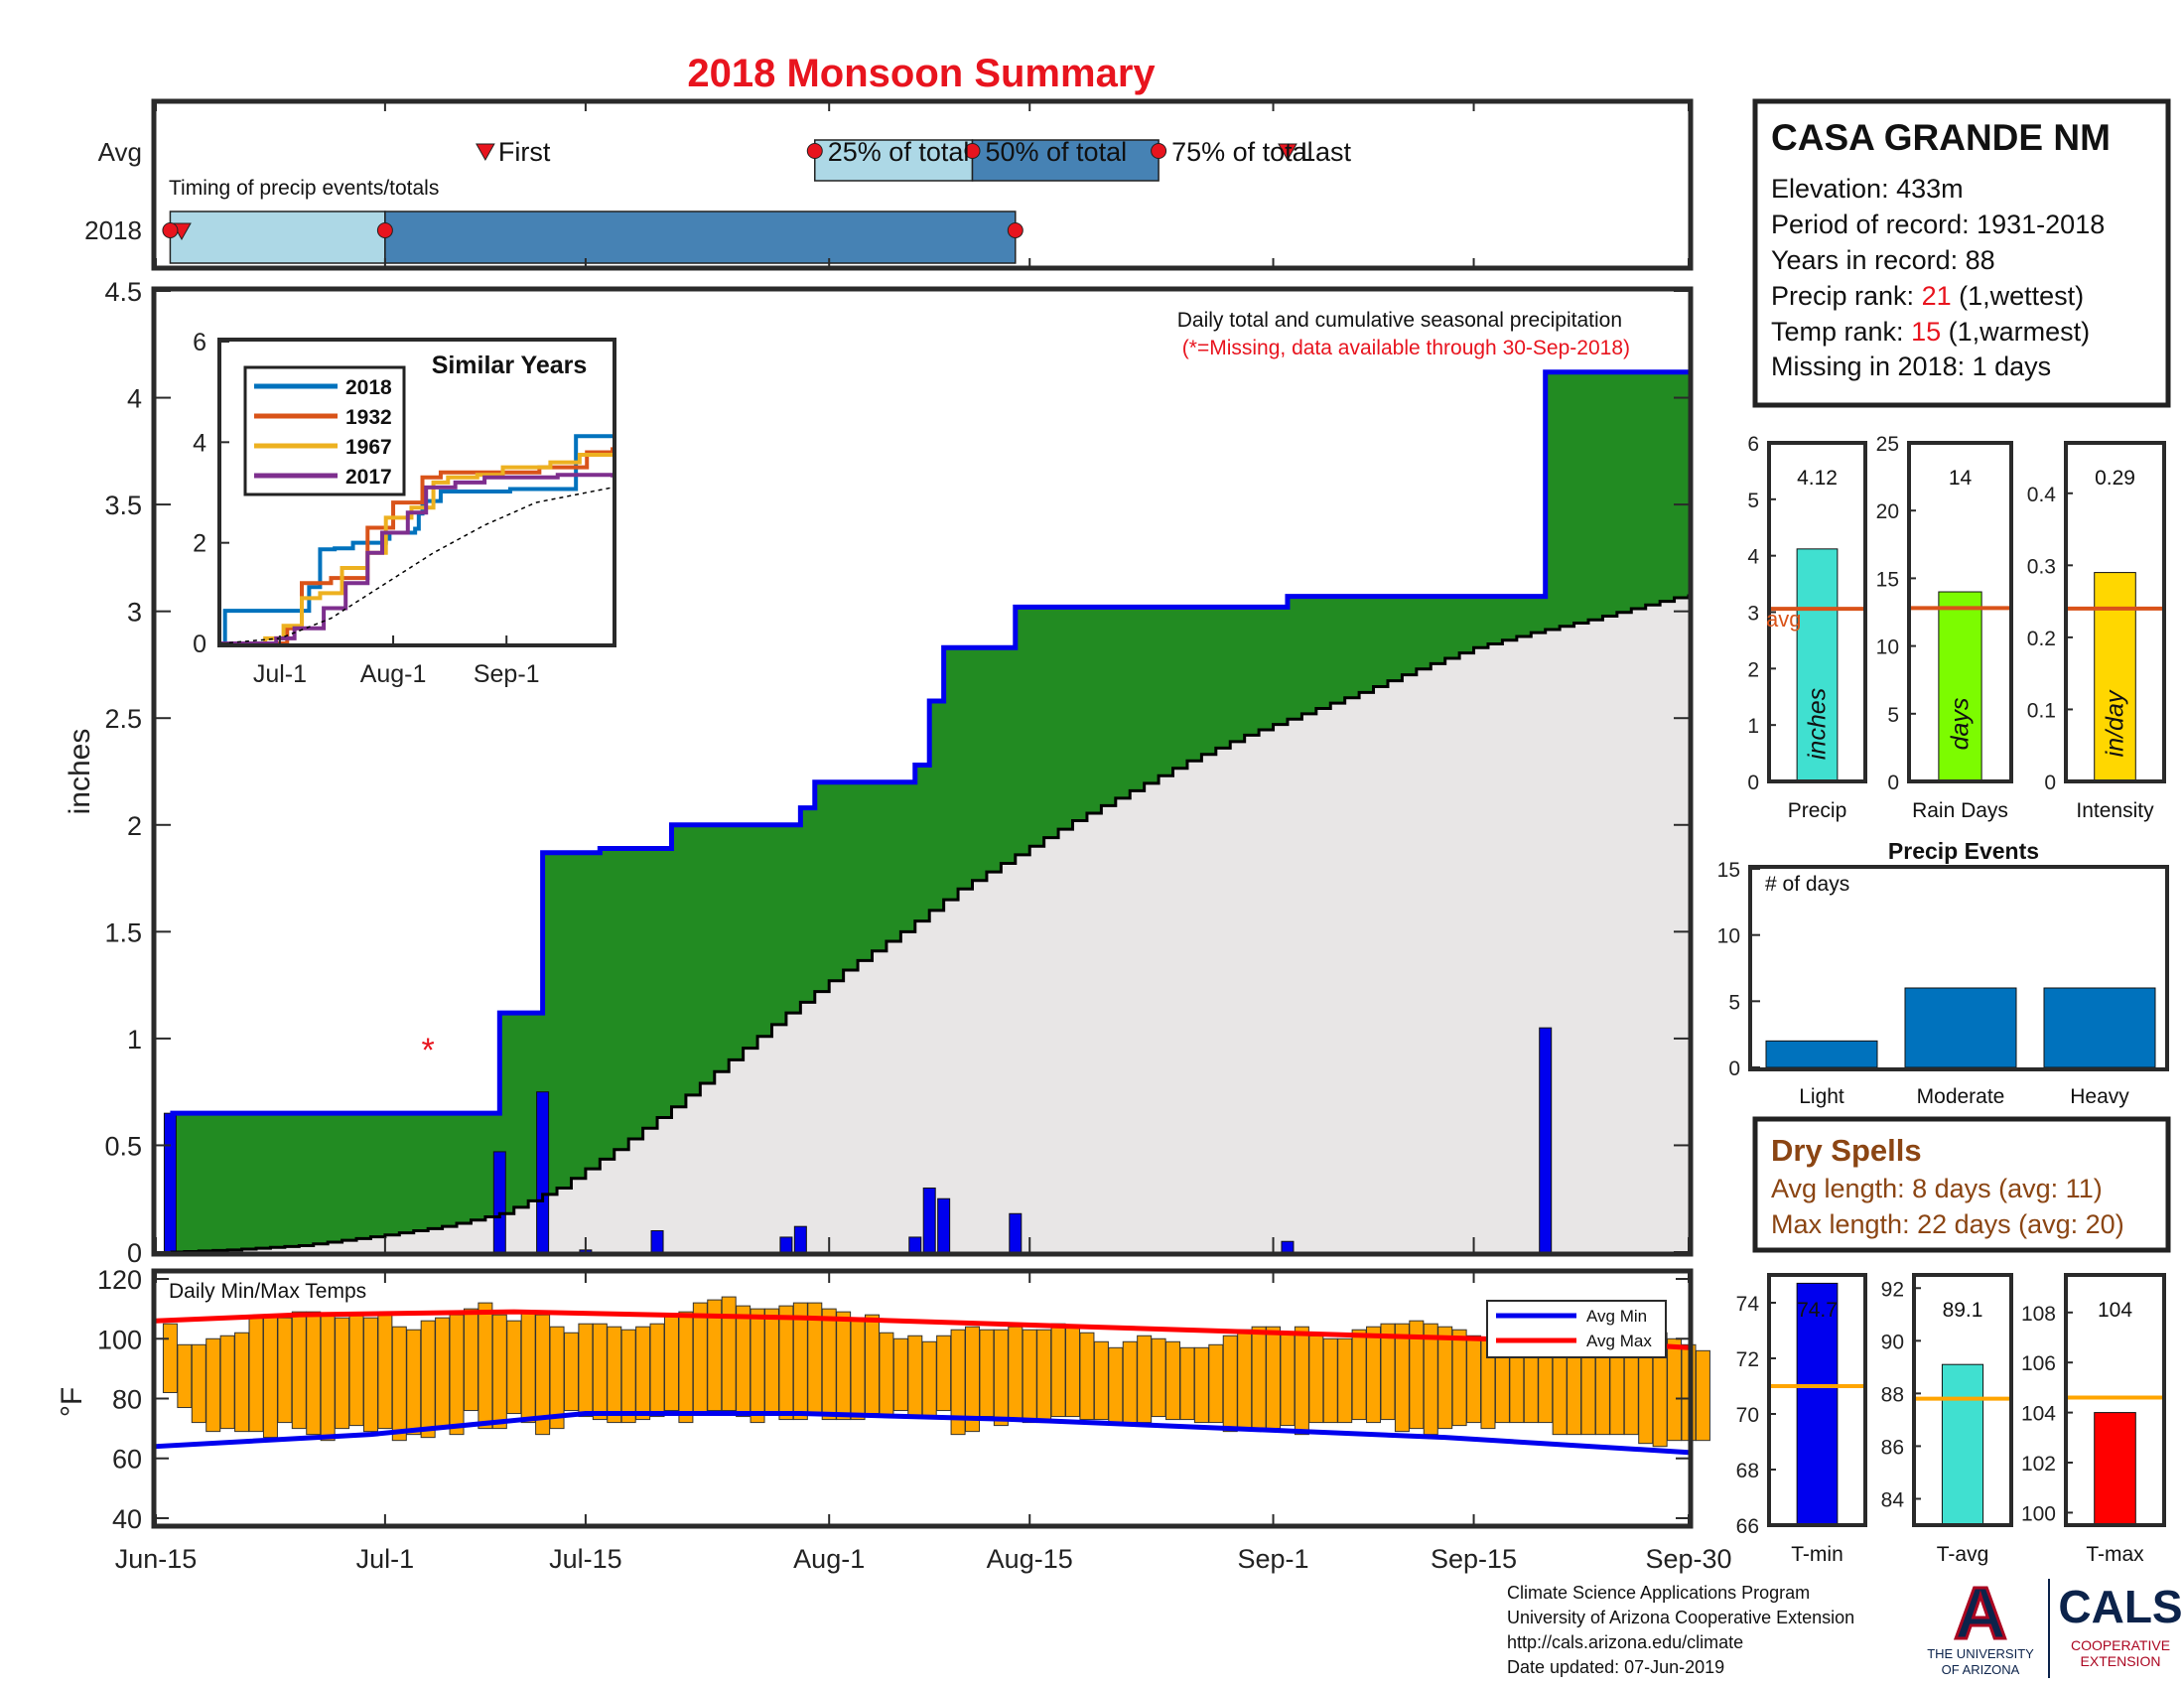  What do you see at coordinates (127, 1460) in the screenshot?
I see `temp-y-tick-label: 60` at bounding box center [127, 1460].